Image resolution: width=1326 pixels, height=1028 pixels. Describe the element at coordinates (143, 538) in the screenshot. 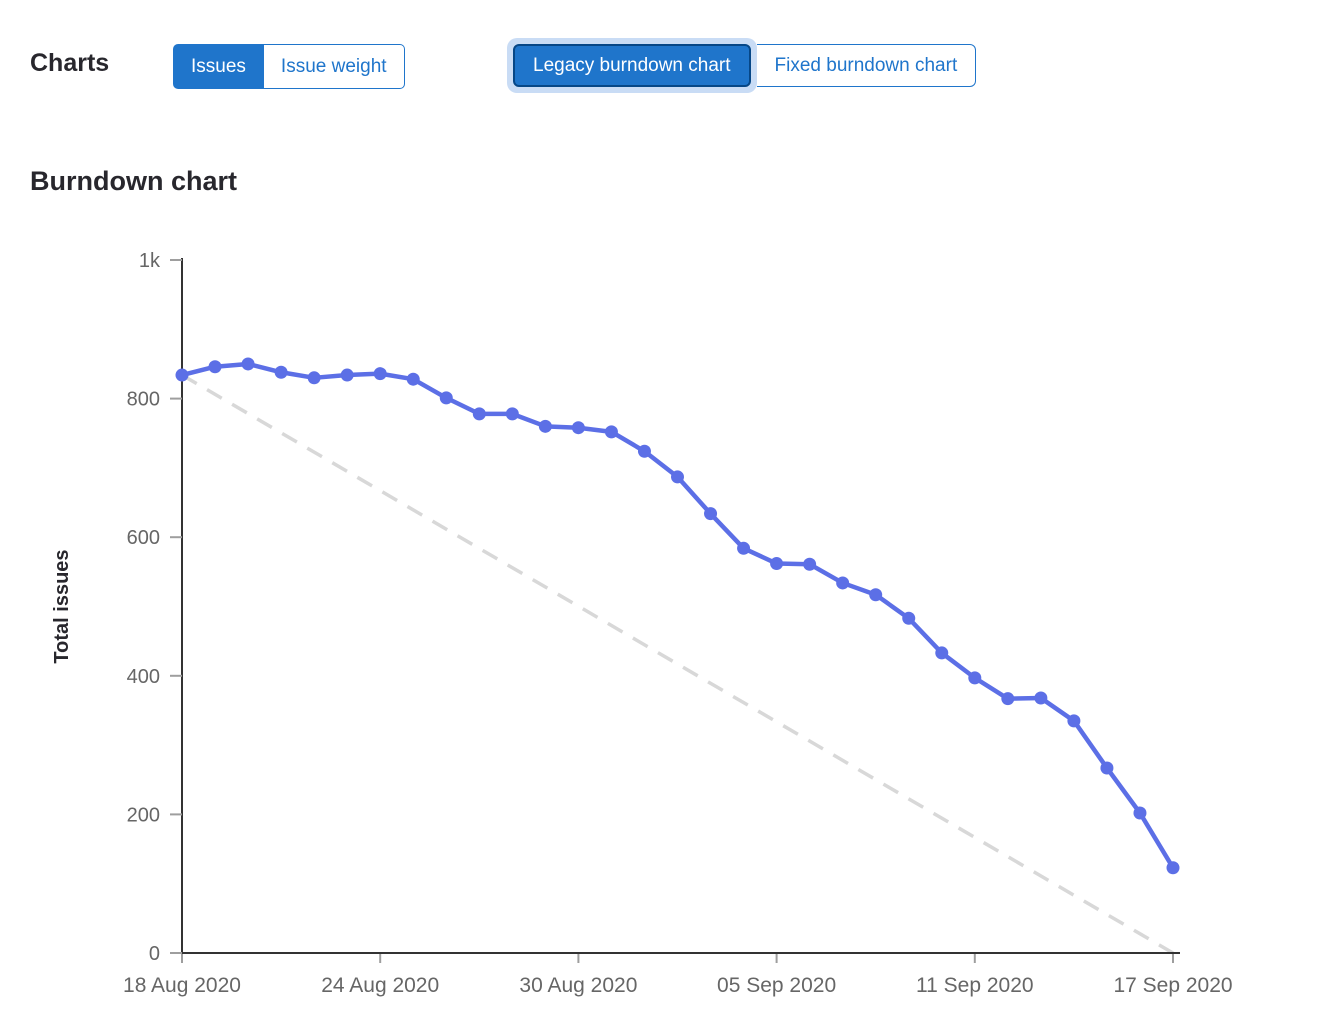

I see `y-tick-label: 600` at that location.